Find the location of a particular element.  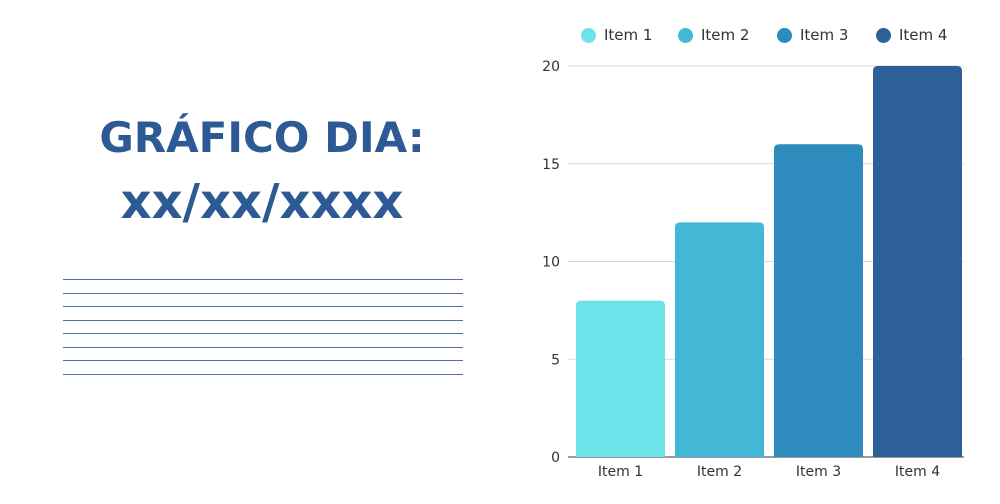

y-tick-label: 10 is located at coordinates (551, 263).